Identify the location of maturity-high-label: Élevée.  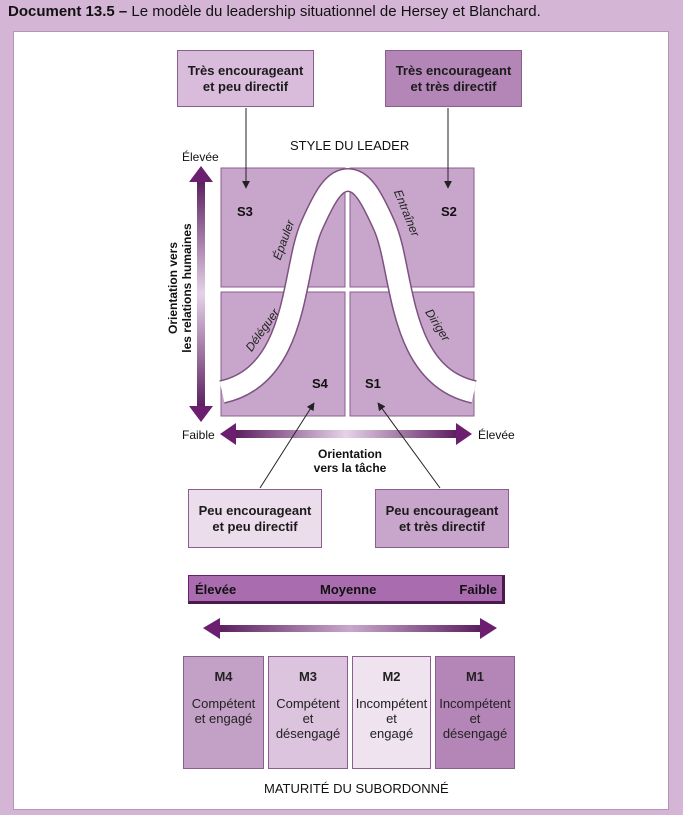
(216, 589).